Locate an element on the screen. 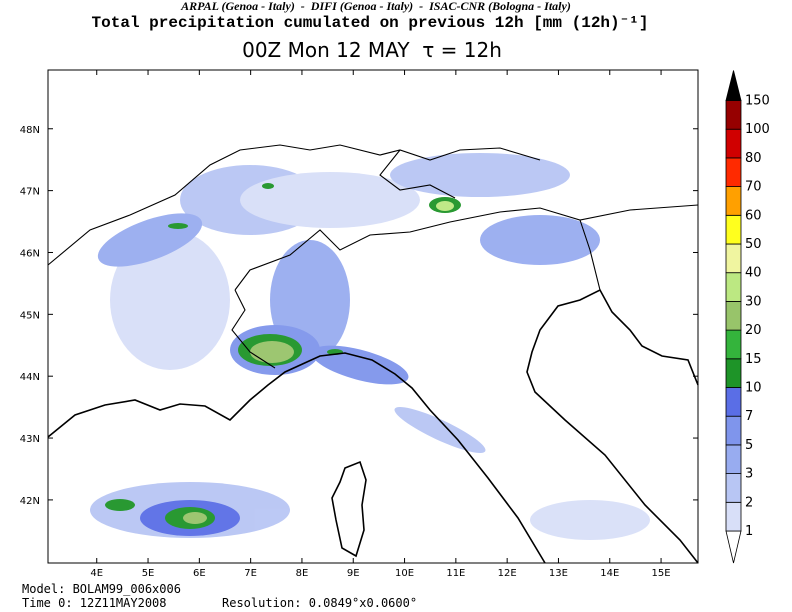 Image resolution: width=792 pixels, height=612 pixels. x-tick-label: 12E is located at coordinates (507, 573).